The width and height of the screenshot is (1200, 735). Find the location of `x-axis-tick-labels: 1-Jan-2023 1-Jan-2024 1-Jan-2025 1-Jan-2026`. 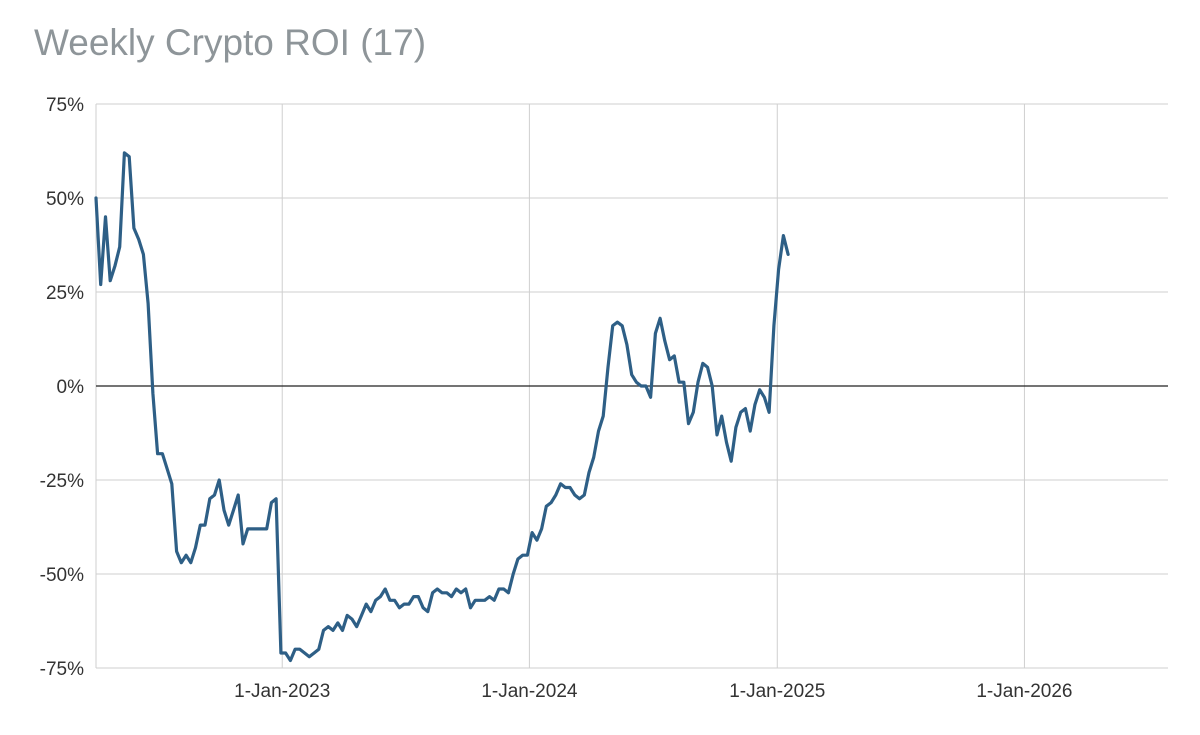

x-axis-tick-labels: 1-Jan-2023 1-Jan-2024 1-Jan-2025 1-Jan-2026 is located at coordinates (653, 691).